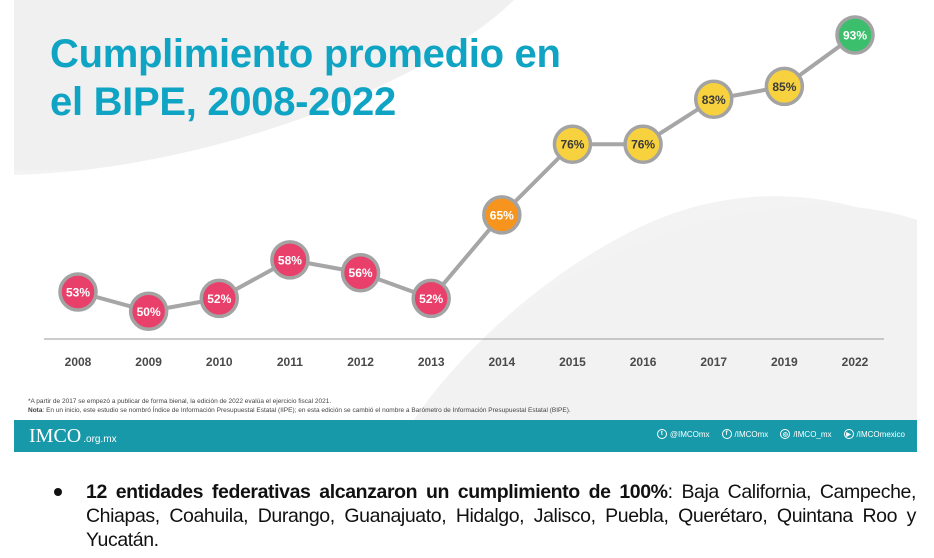 This screenshot has width=934, height=558. I want to click on x-tick-label: 2015, so click(572, 362).